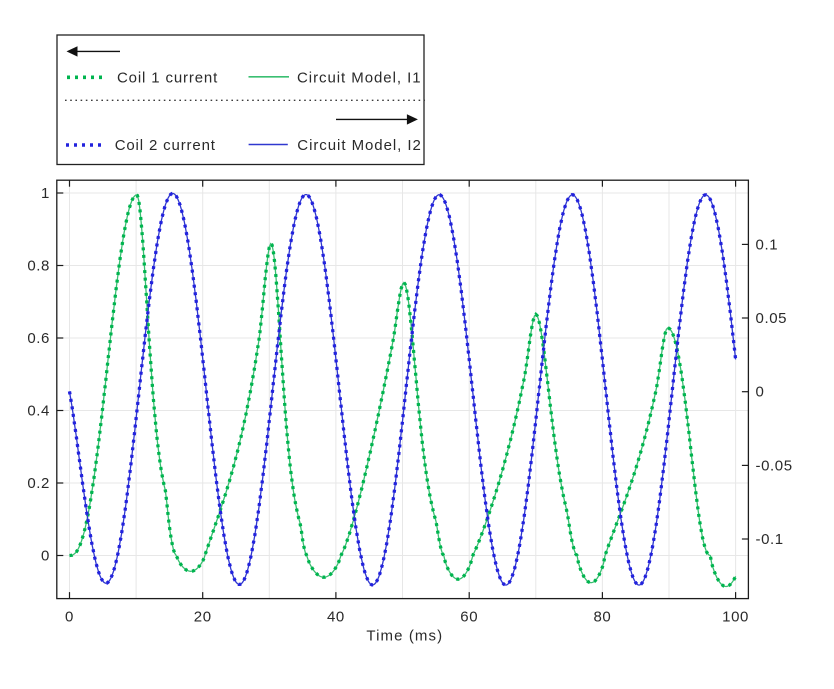 This screenshot has width=834, height=689. What do you see at coordinates (45, 193) in the screenshot?
I see `svg-text: 1` at bounding box center [45, 193].